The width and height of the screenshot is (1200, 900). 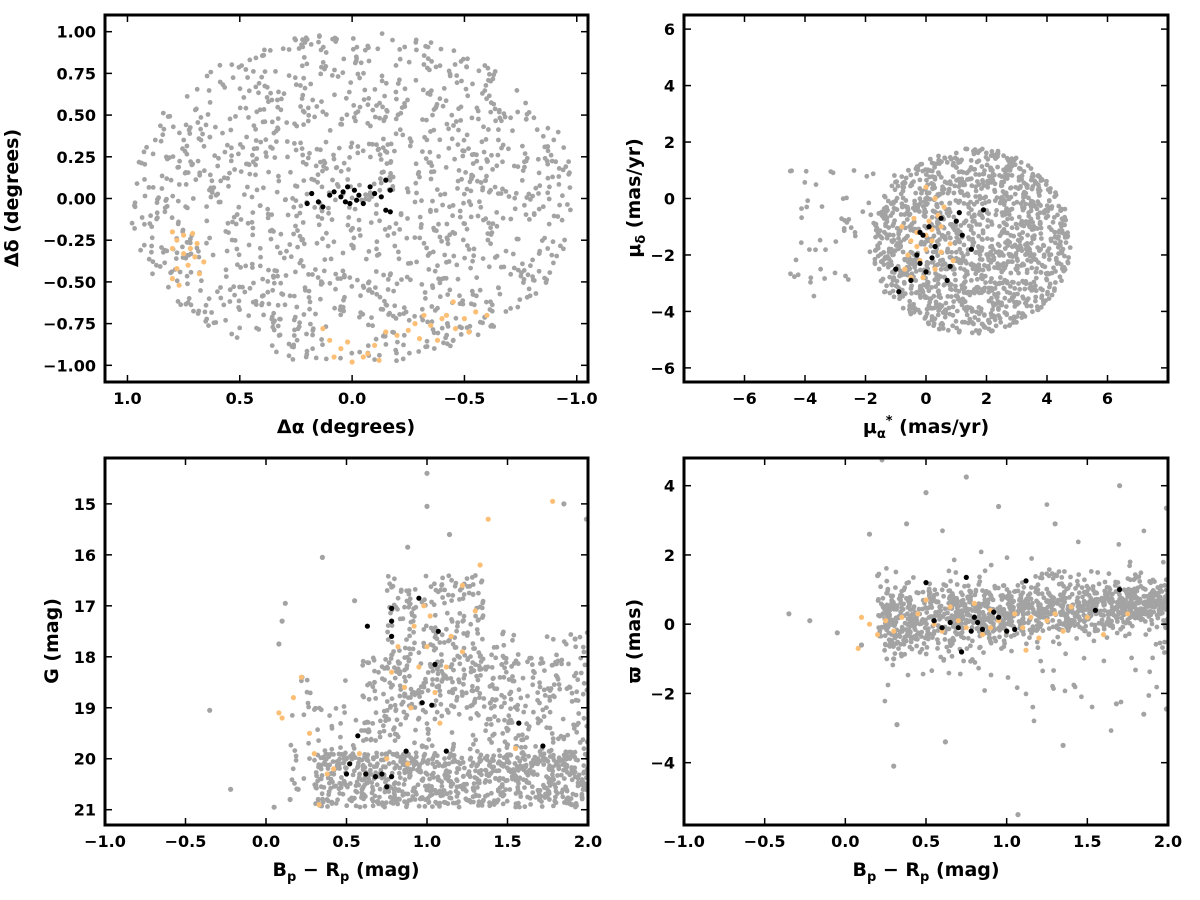 What do you see at coordinates (85, 555) in the screenshot?
I see `y-tick-label: 16` at bounding box center [85, 555].